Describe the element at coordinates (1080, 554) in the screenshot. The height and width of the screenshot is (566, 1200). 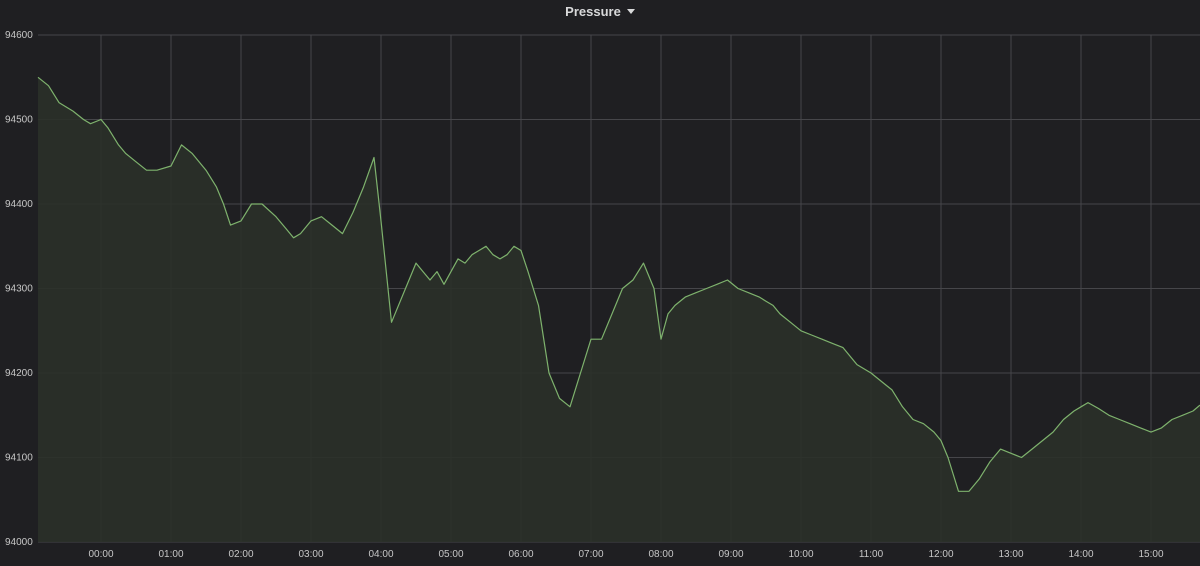
I see `x-tick-label: 14:00` at that location.